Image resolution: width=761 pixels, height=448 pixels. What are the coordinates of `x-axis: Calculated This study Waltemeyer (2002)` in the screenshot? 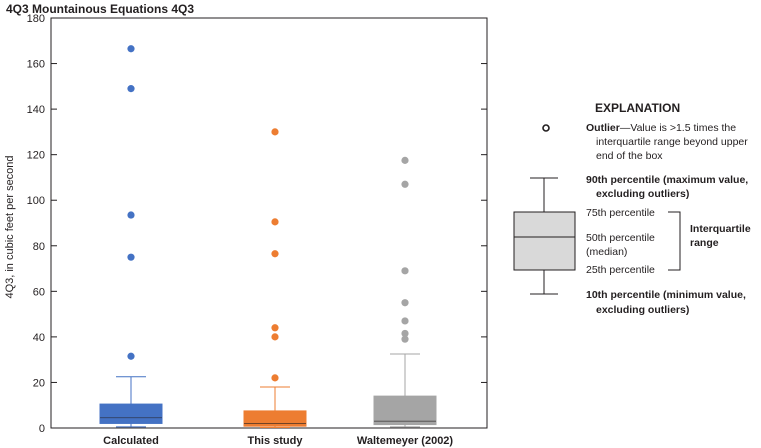 It's located at (278, 441).